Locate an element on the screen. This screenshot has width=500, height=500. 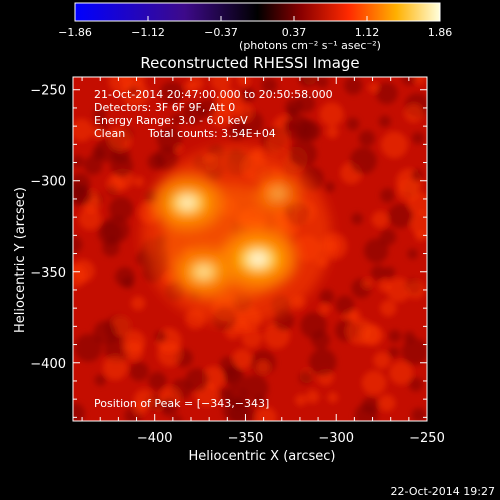
colorbar-tick-label: −1.12 is located at coordinates (148, 32).